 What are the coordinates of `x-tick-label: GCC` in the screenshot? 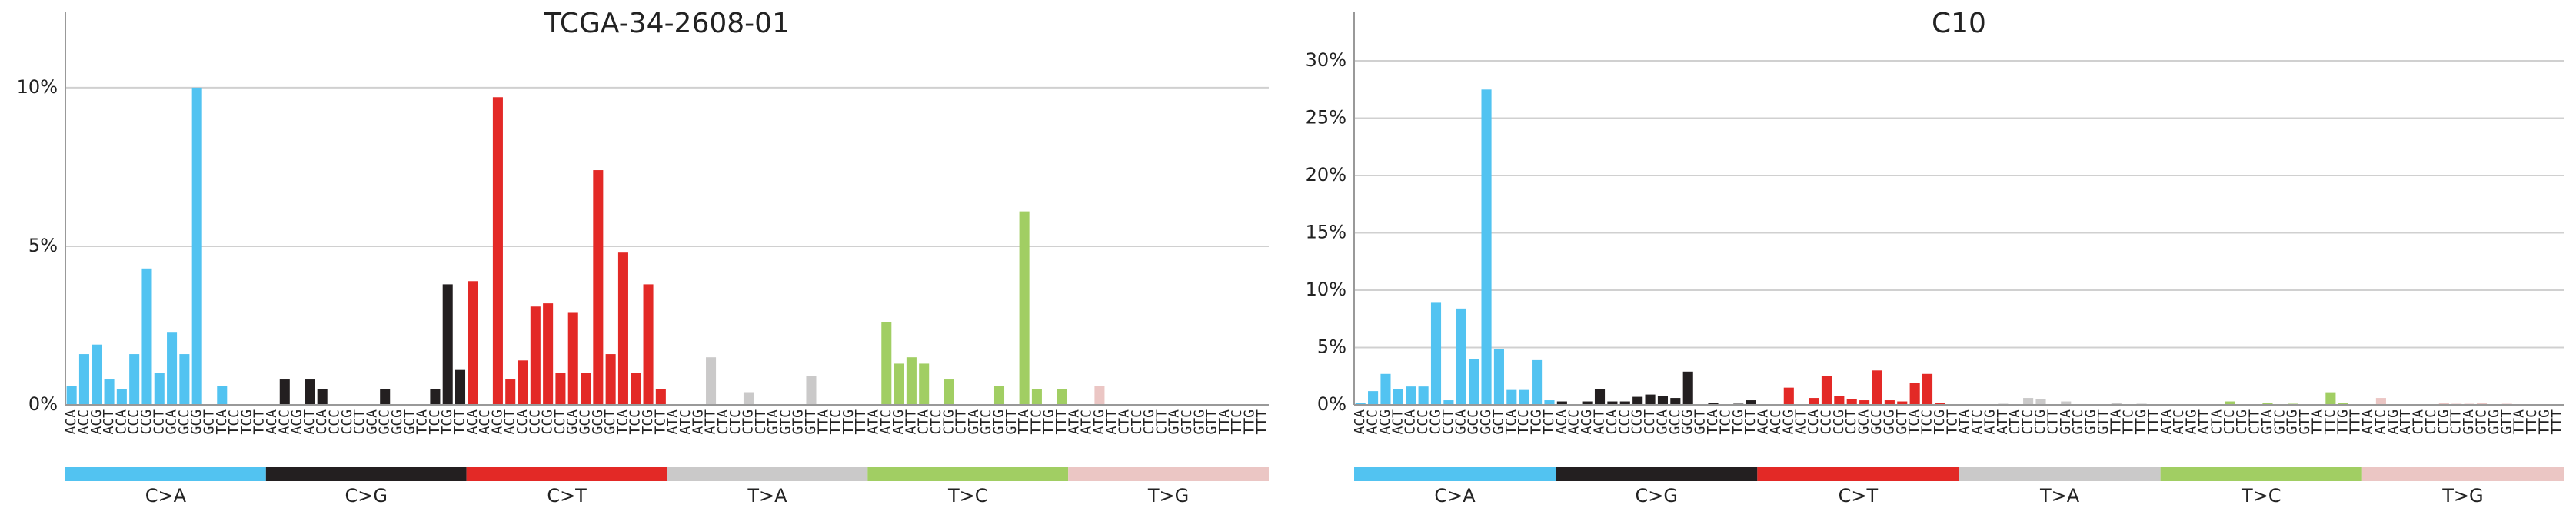 It's located at (1474, 422).